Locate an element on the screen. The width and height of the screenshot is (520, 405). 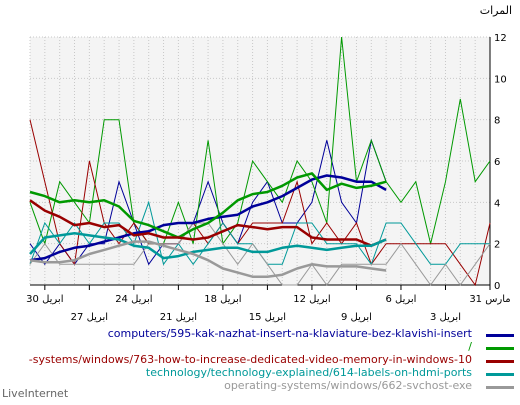
y-tick-label: 10 is located at coordinates (500, 79).